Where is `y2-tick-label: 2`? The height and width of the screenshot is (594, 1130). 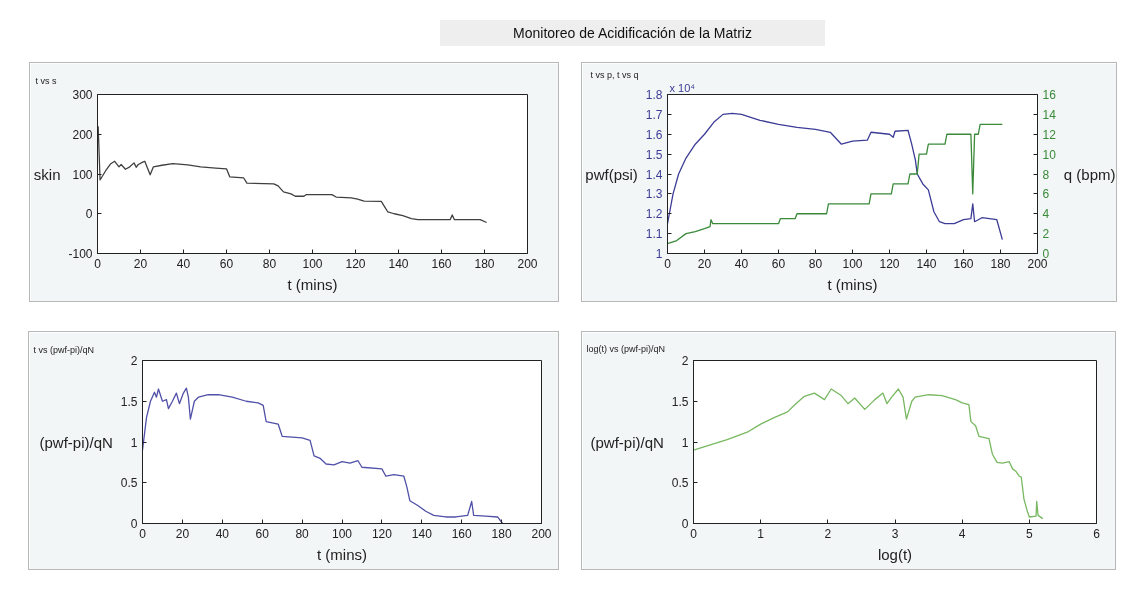 y2-tick-label: 2 is located at coordinates (1046, 234).